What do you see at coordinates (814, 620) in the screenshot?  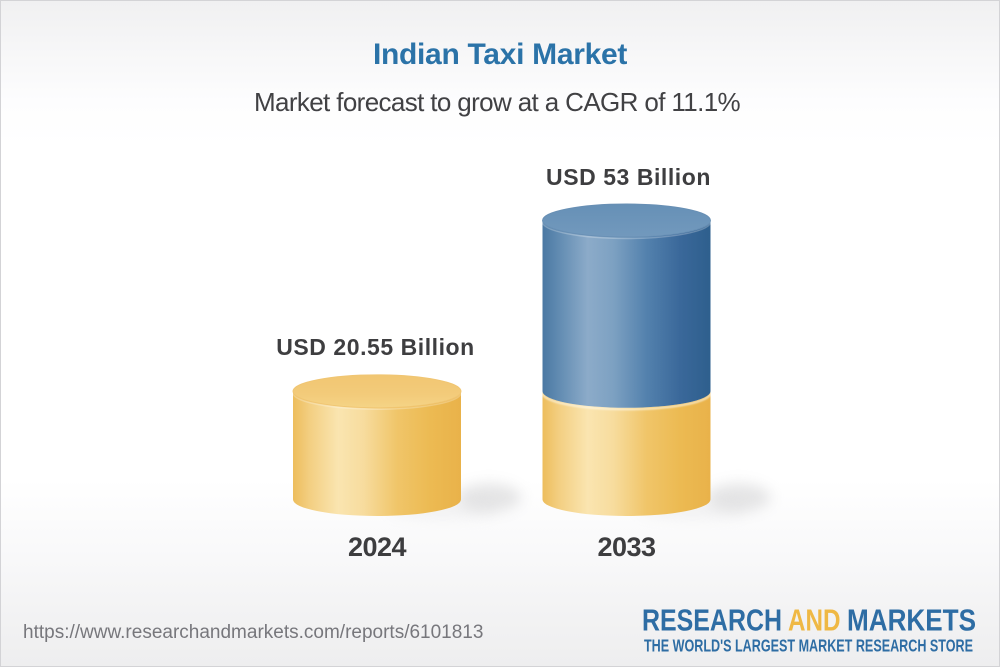 I see `logo-word-and: AND` at bounding box center [814, 620].